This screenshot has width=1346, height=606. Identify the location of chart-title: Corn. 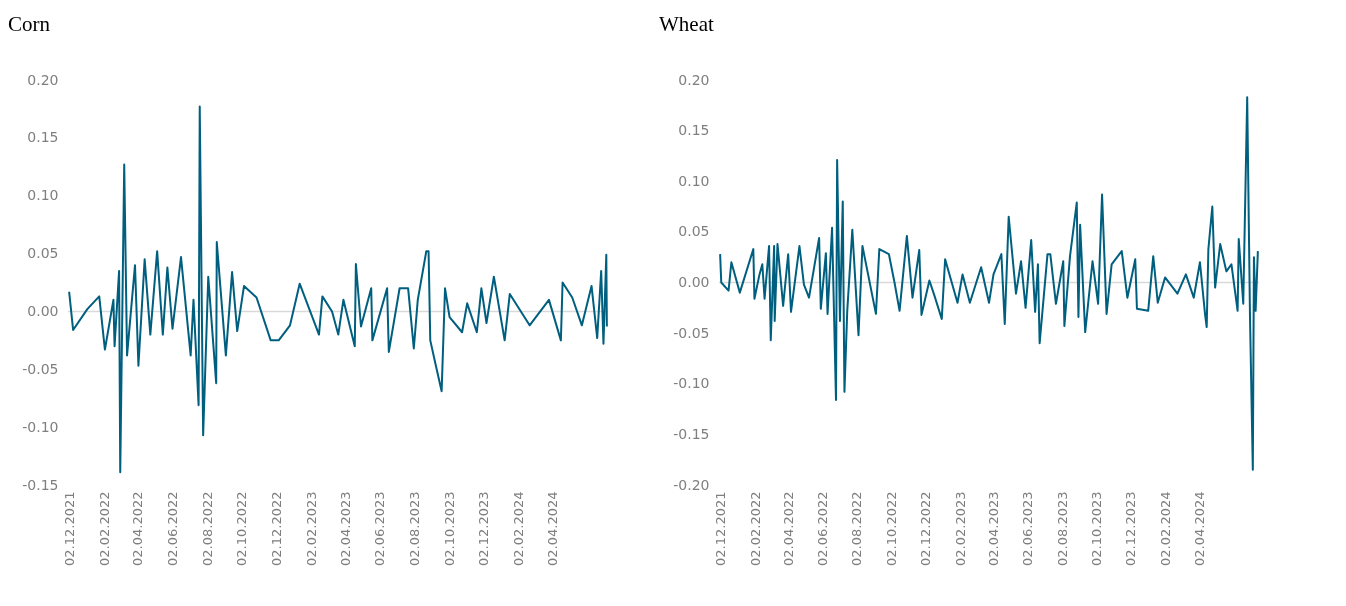
(29, 24).